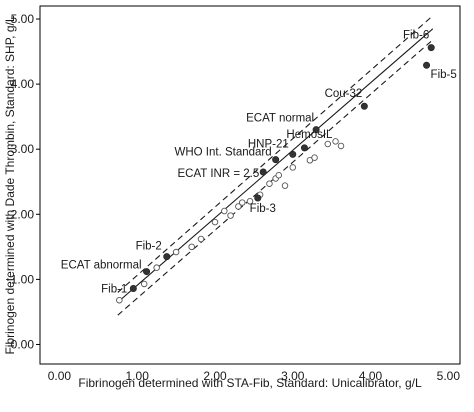 The width and height of the screenshot is (474, 412). Describe the element at coordinates (293, 376) in the screenshot. I see `x-tick-label: 3.00` at that location.